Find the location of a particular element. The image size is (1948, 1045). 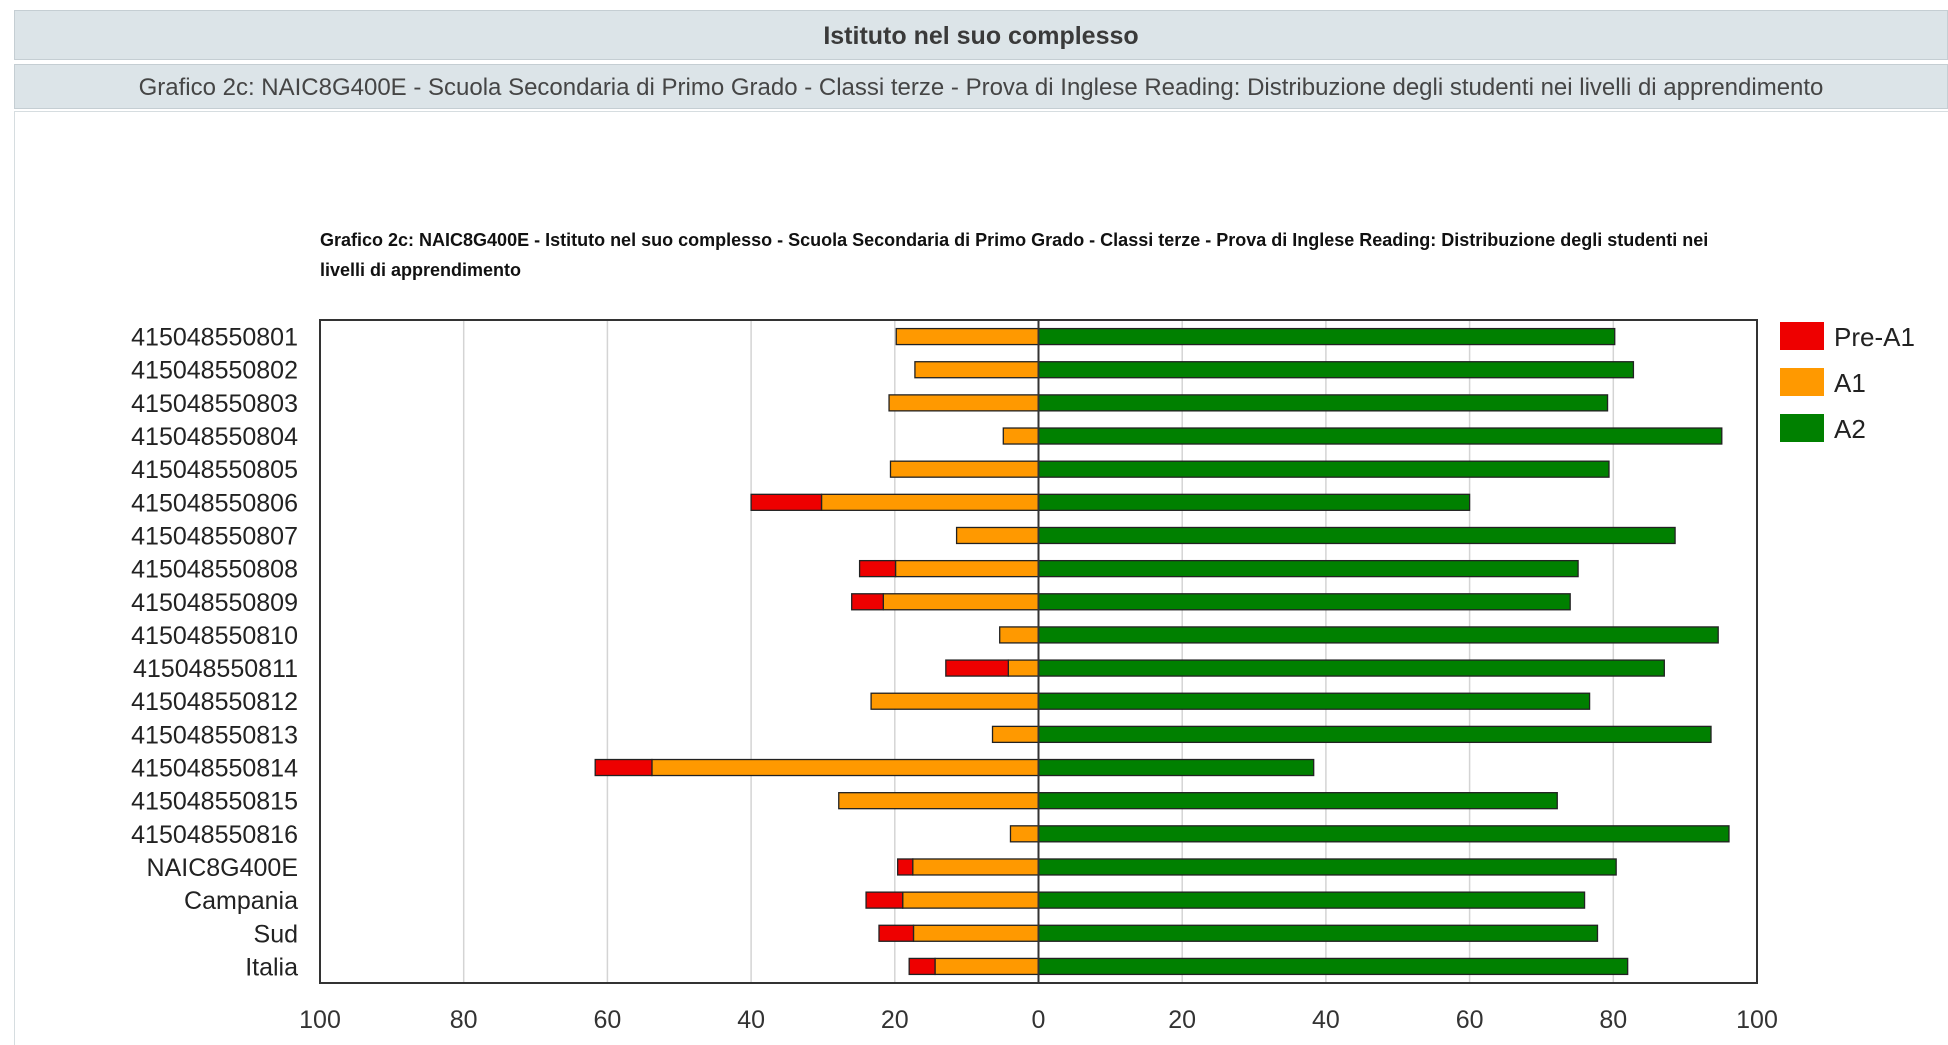

category-label: 415048550807 is located at coordinates (214, 536).